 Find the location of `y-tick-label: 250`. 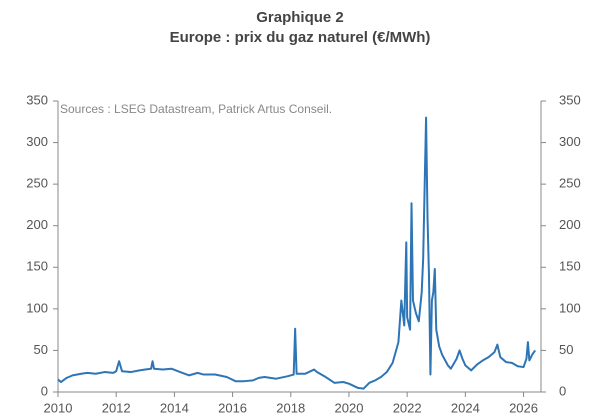

y-tick-label: 250 is located at coordinates (37, 183).